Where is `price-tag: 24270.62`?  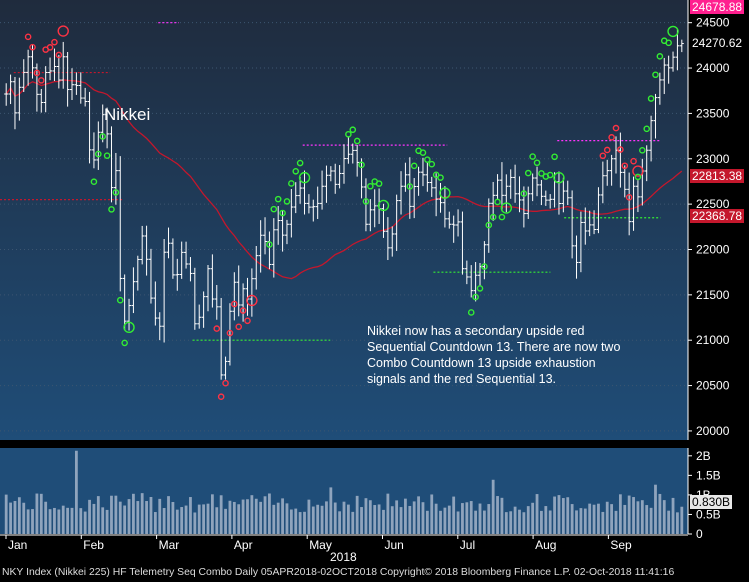
price-tag: 24270.62 is located at coordinates (717, 43).